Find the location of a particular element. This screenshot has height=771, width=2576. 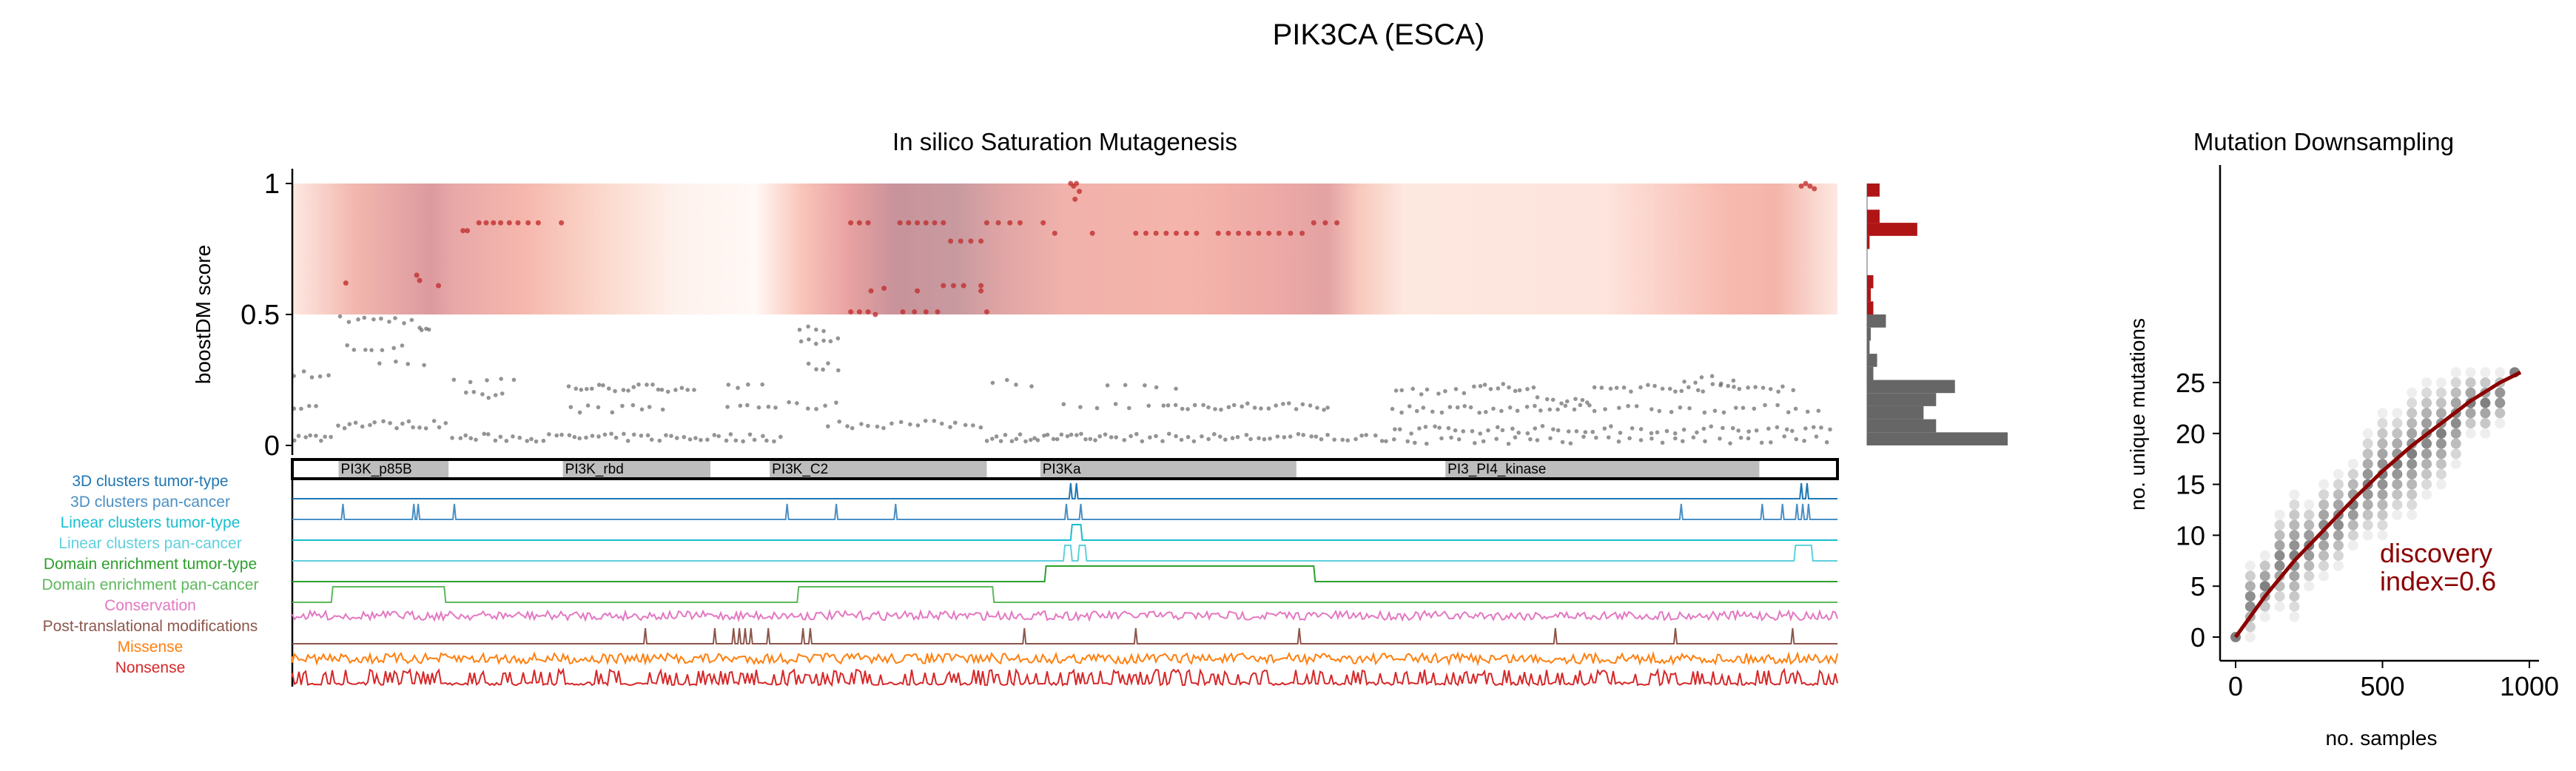

y-tick-label: 0 is located at coordinates (2197, 637).